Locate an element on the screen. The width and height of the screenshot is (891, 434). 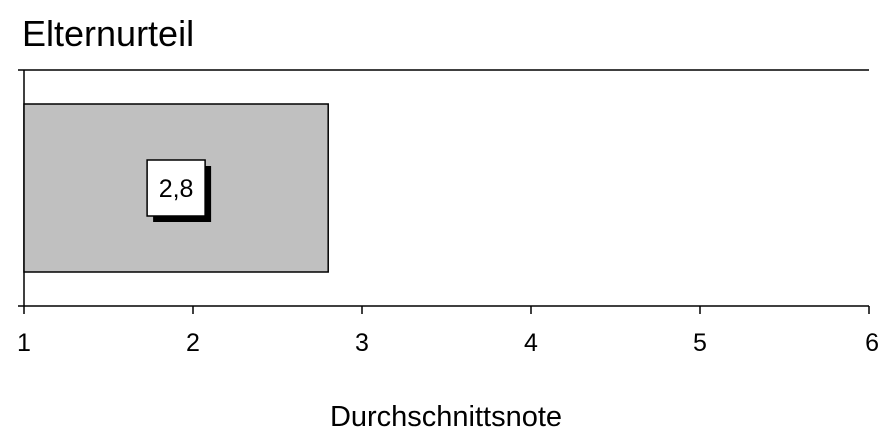
x-tick-label: 6 is located at coordinates (872, 343).